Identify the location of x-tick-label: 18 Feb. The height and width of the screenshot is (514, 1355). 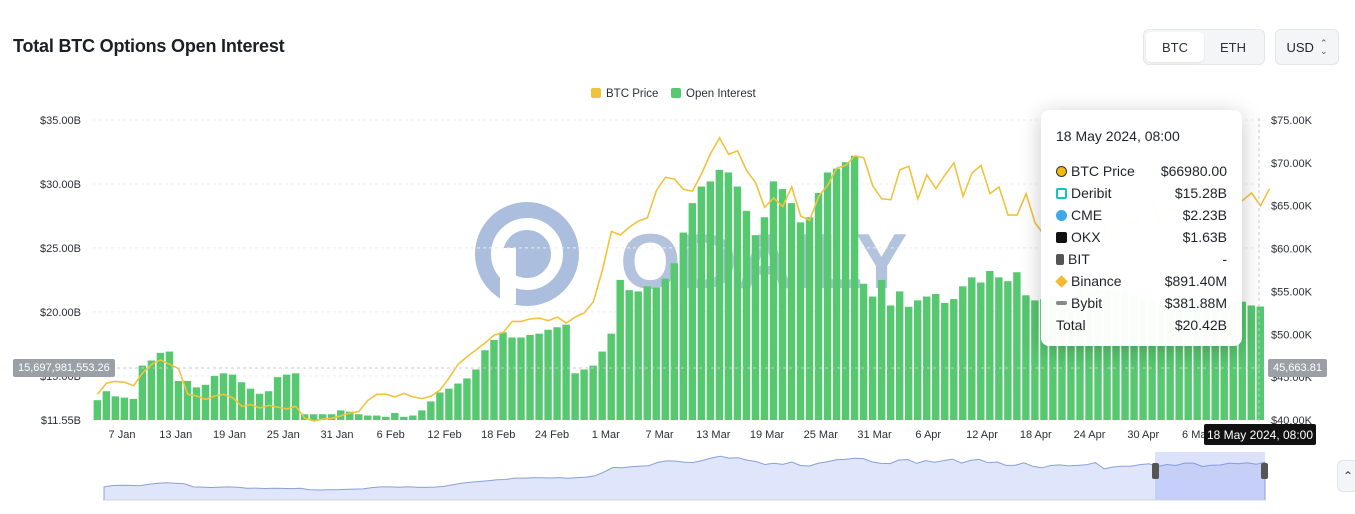
(498, 435).